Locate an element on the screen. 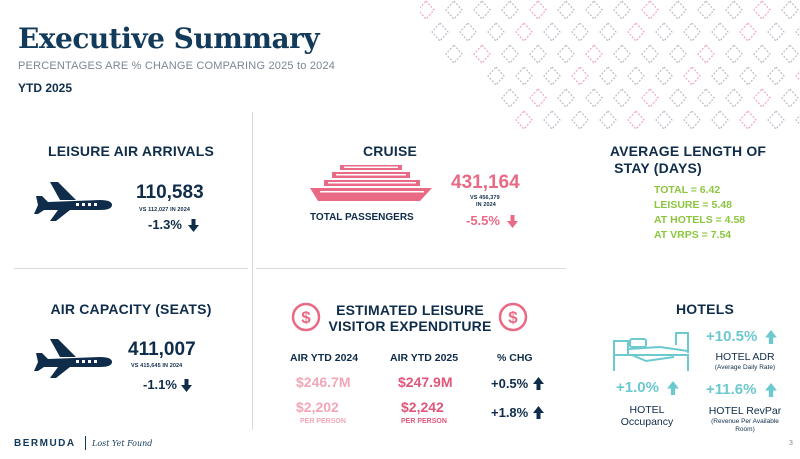 The width and height of the screenshot is (800, 459). leisure-air-change: -1.3% is located at coordinates (165, 224).